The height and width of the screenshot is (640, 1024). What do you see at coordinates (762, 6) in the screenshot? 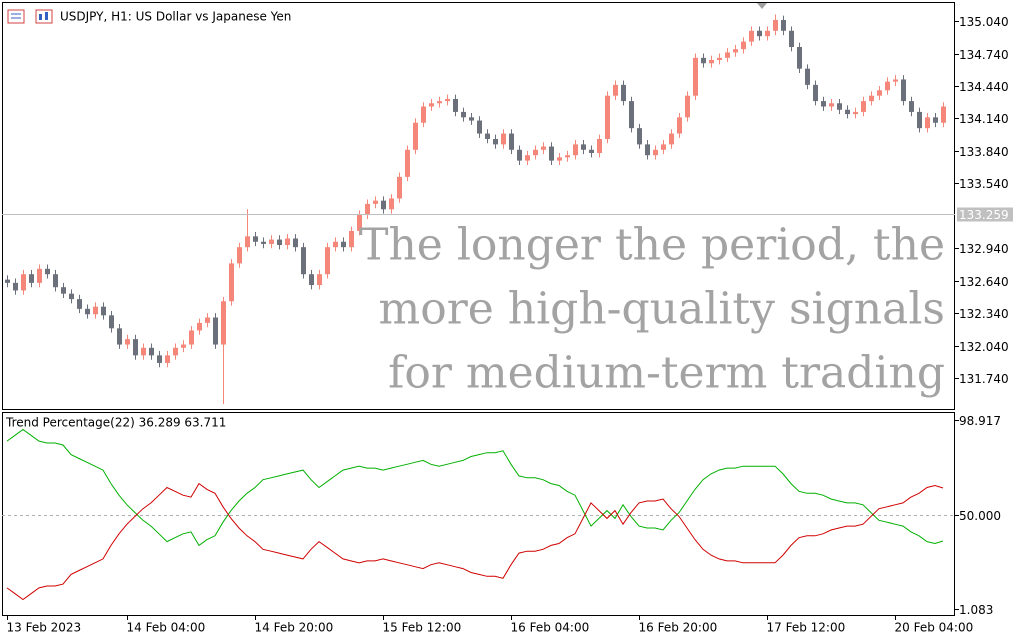
I see `scroll-marker` at bounding box center [762, 6].